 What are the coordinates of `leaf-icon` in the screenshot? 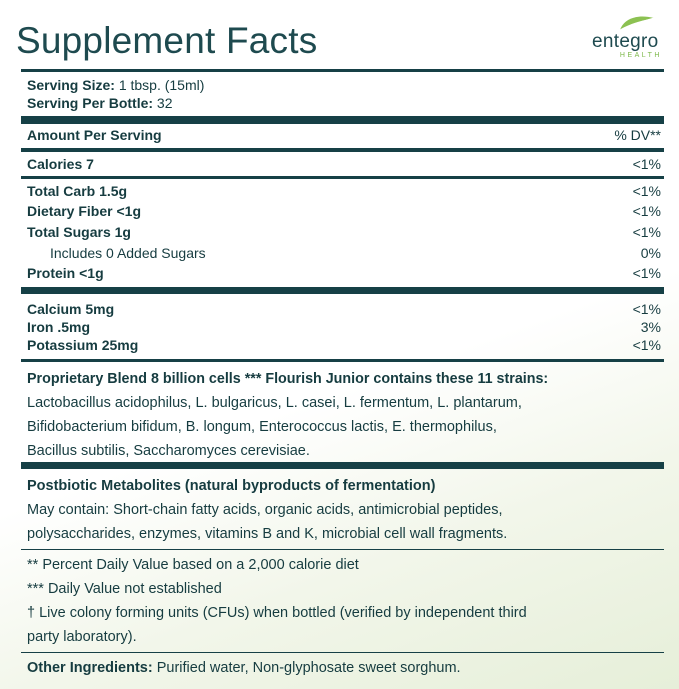 It's located at (637, 23).